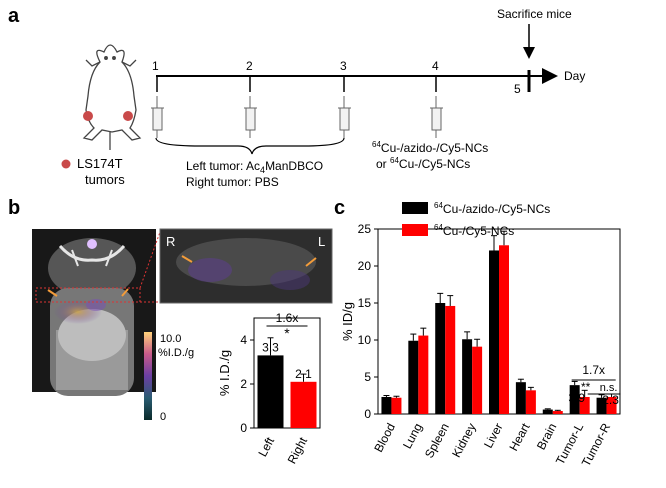 Image resolution: width=666 pixels, height=488 pixels. Describe the element at coordinates (232, 182) in the screenshot. I see `treatment-right-text: Right tumor: PBS` at that location.